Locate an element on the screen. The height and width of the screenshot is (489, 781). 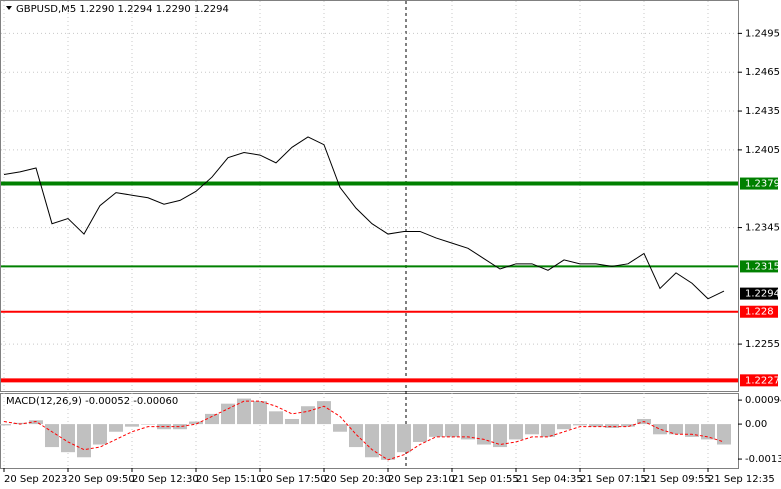
level-label: 1.228 is located at coordinates (759, 312).